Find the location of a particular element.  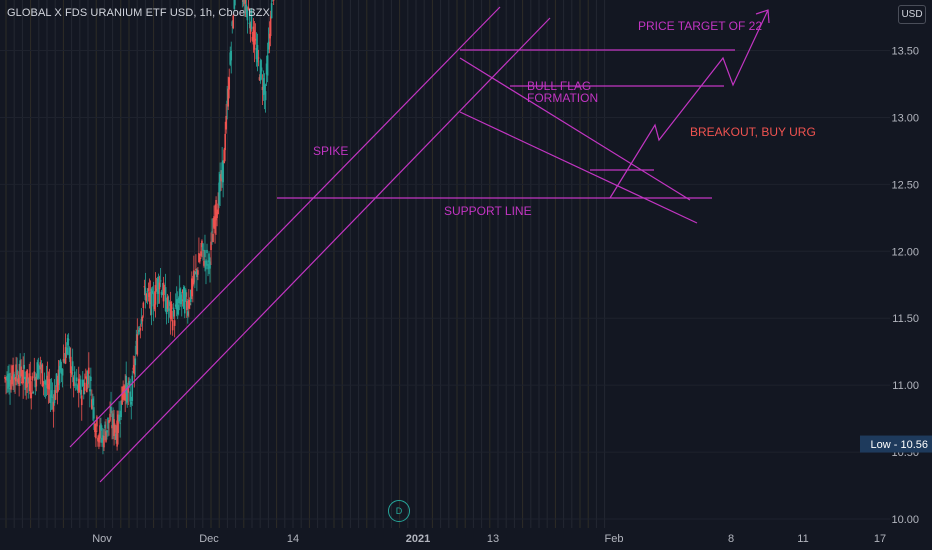

spike-label: SPIKE is located at coordinates (330, 151).